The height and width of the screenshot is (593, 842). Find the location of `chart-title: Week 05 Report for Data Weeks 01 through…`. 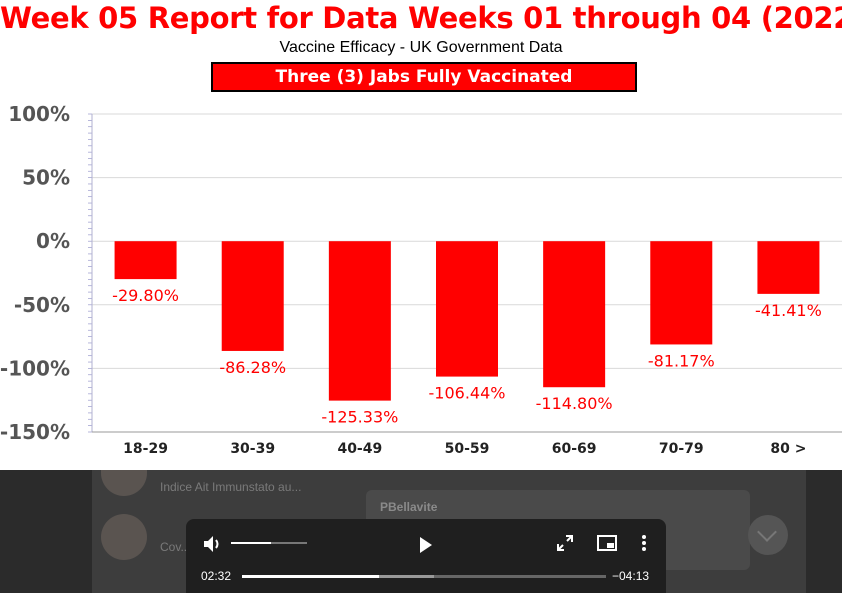

chart-title: Week 05 Report for Data Weeks 01 through… is located at coordinates (421, 18).